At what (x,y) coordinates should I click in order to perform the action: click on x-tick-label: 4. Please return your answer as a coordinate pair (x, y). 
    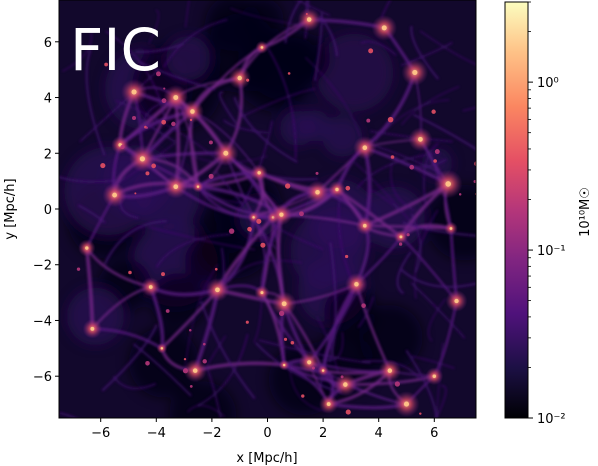
    Looking at the image, I should click on (379, 433).